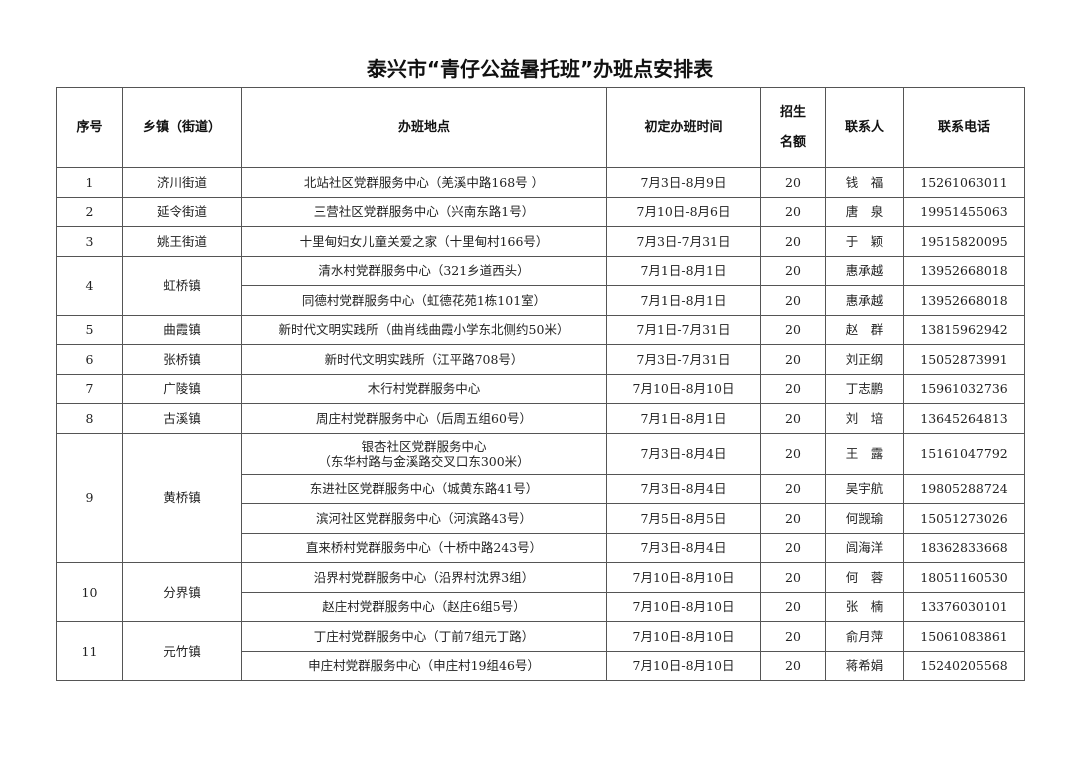 The image size is (1080, 763). What do you see at coordinates (89, 497) in the screenshot?
I see `cell-no: 9` at bounding box center [89, 497].